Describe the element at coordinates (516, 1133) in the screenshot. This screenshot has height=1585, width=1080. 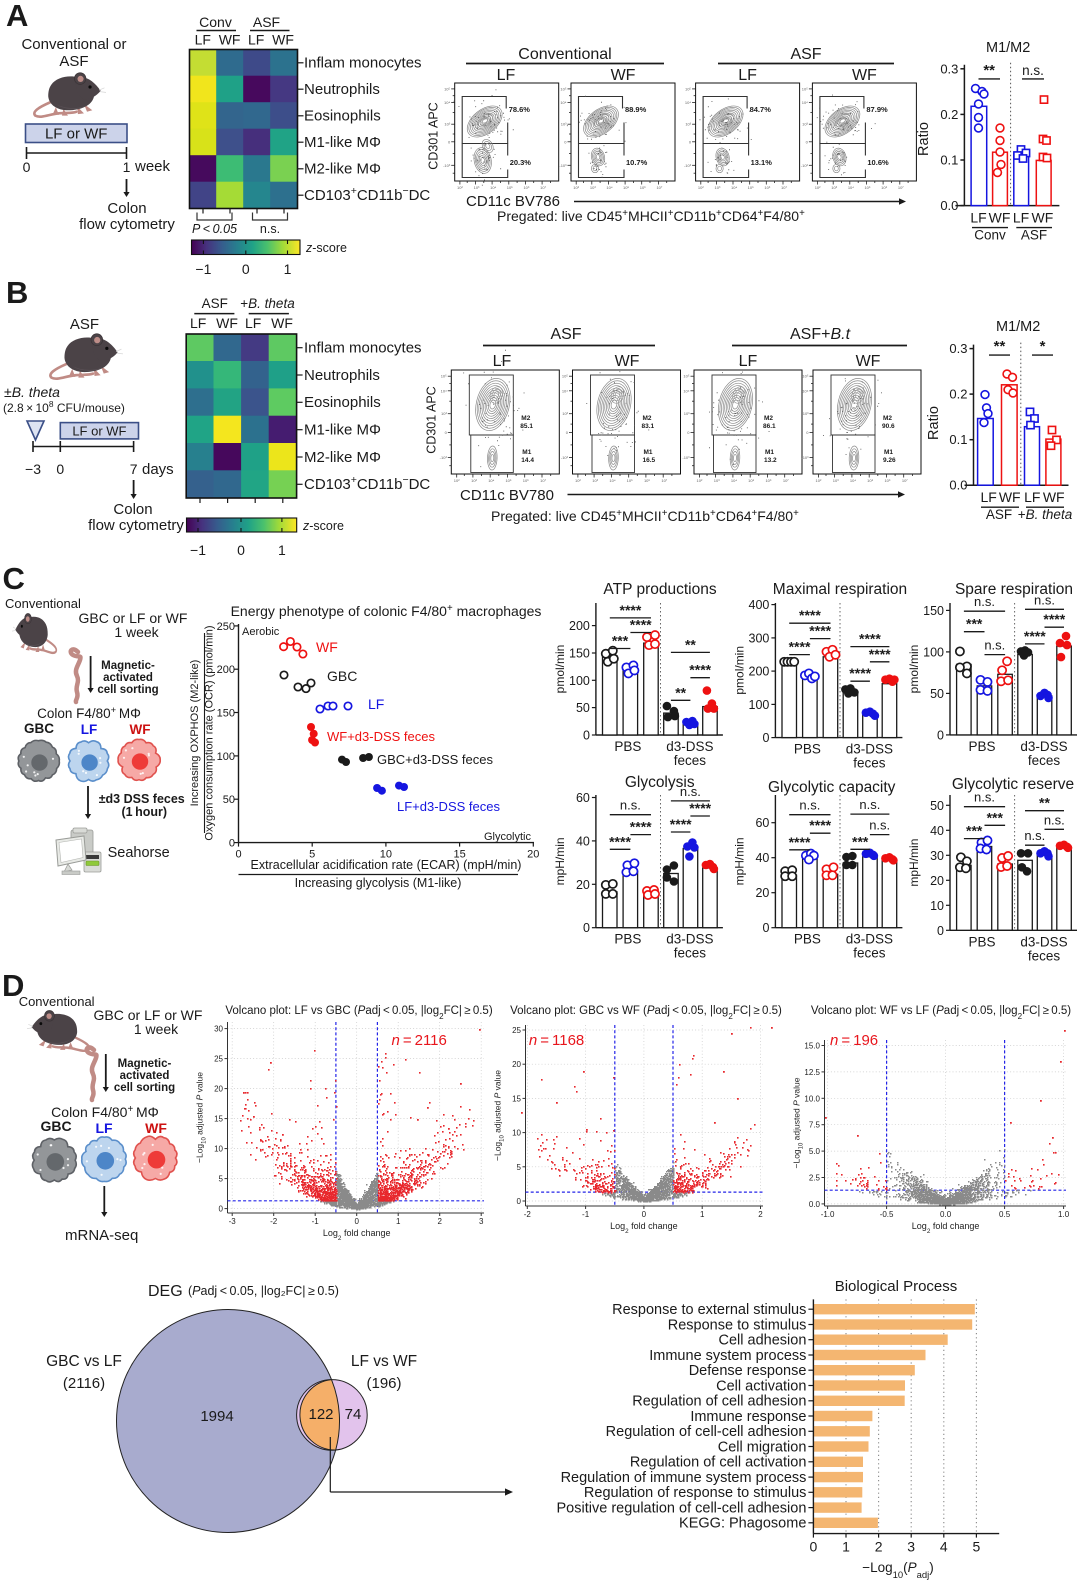
I see `svg-text: 10` at that location.